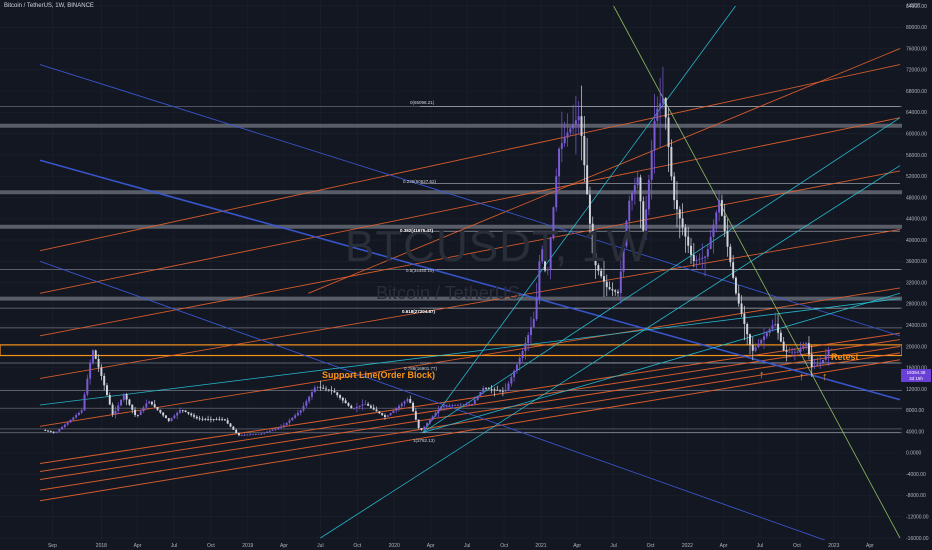 The width and height of the screenshot is (932, 550). I want to click on y-tick-label: 40000.00, so click(916, 241).